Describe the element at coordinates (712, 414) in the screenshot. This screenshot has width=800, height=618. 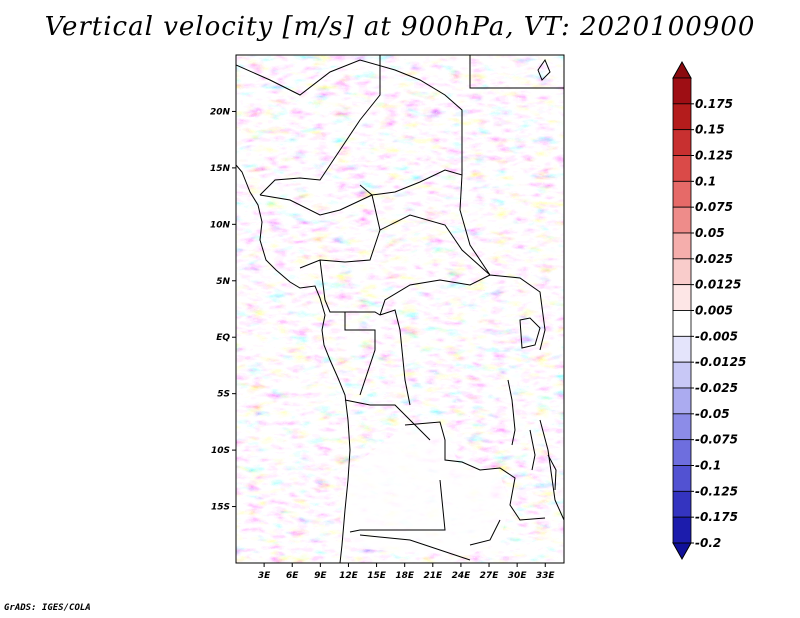
I see `colorbar-label: -0.05` at that location.